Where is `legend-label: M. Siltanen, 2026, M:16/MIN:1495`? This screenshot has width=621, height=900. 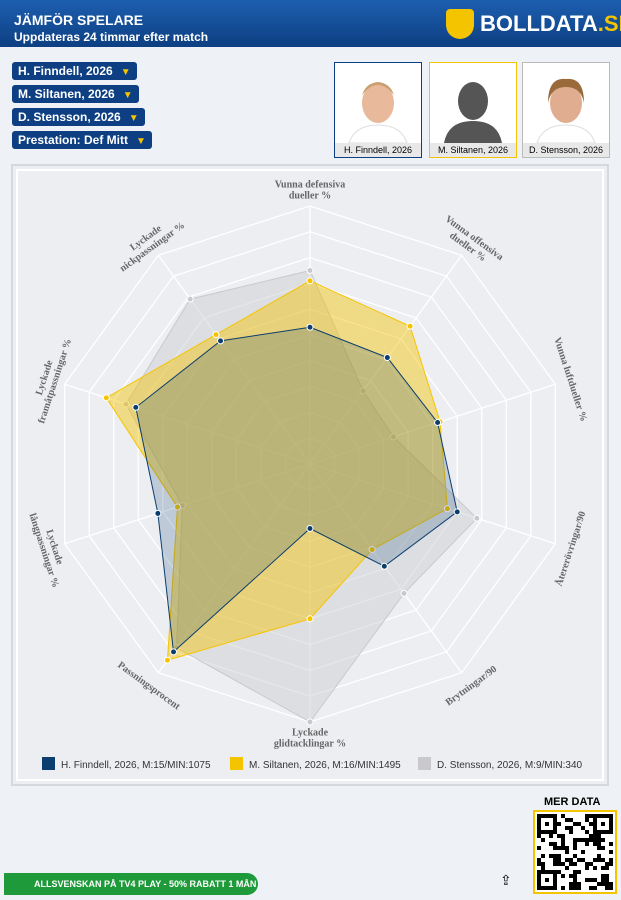
legend-label: M. Siltanen, 2026, M:16/MIN:1495 is located at coordinates (325, 765).